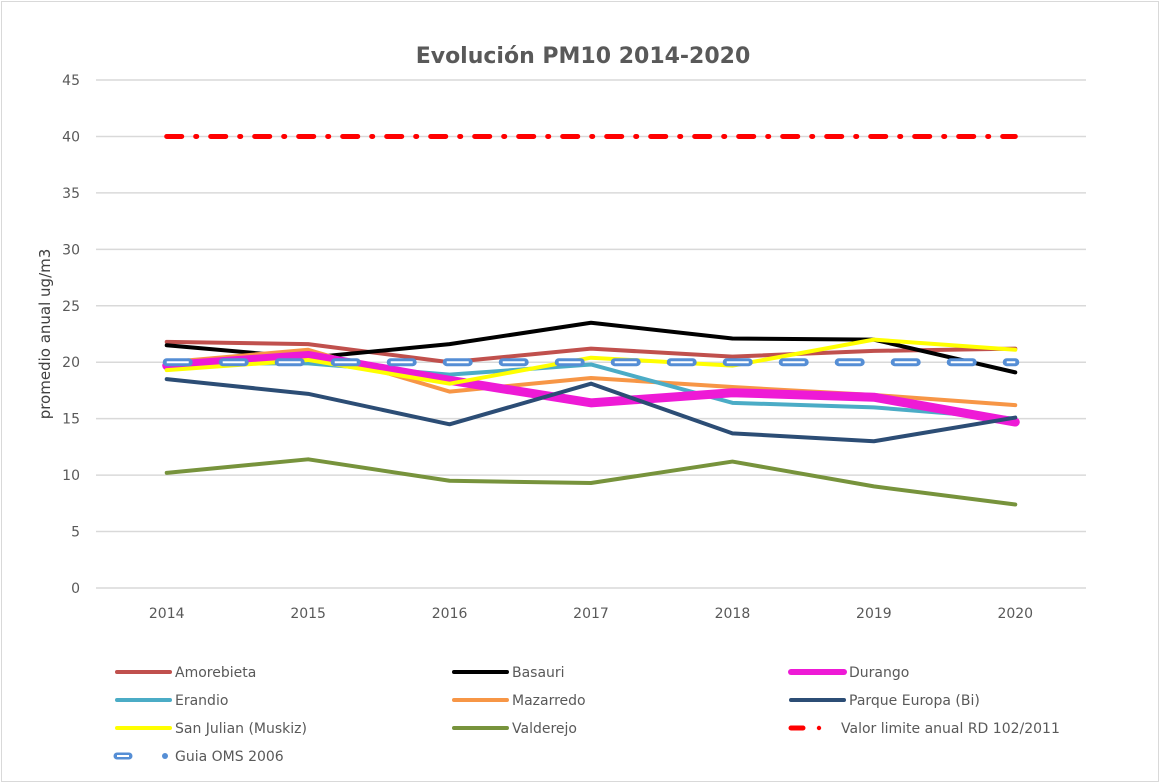 The width and height of the screenshot is (1160, 783). Describe the element at coordinates (1015, 614) in the screenshot. I see `x-tick-label: 2020` at that location.